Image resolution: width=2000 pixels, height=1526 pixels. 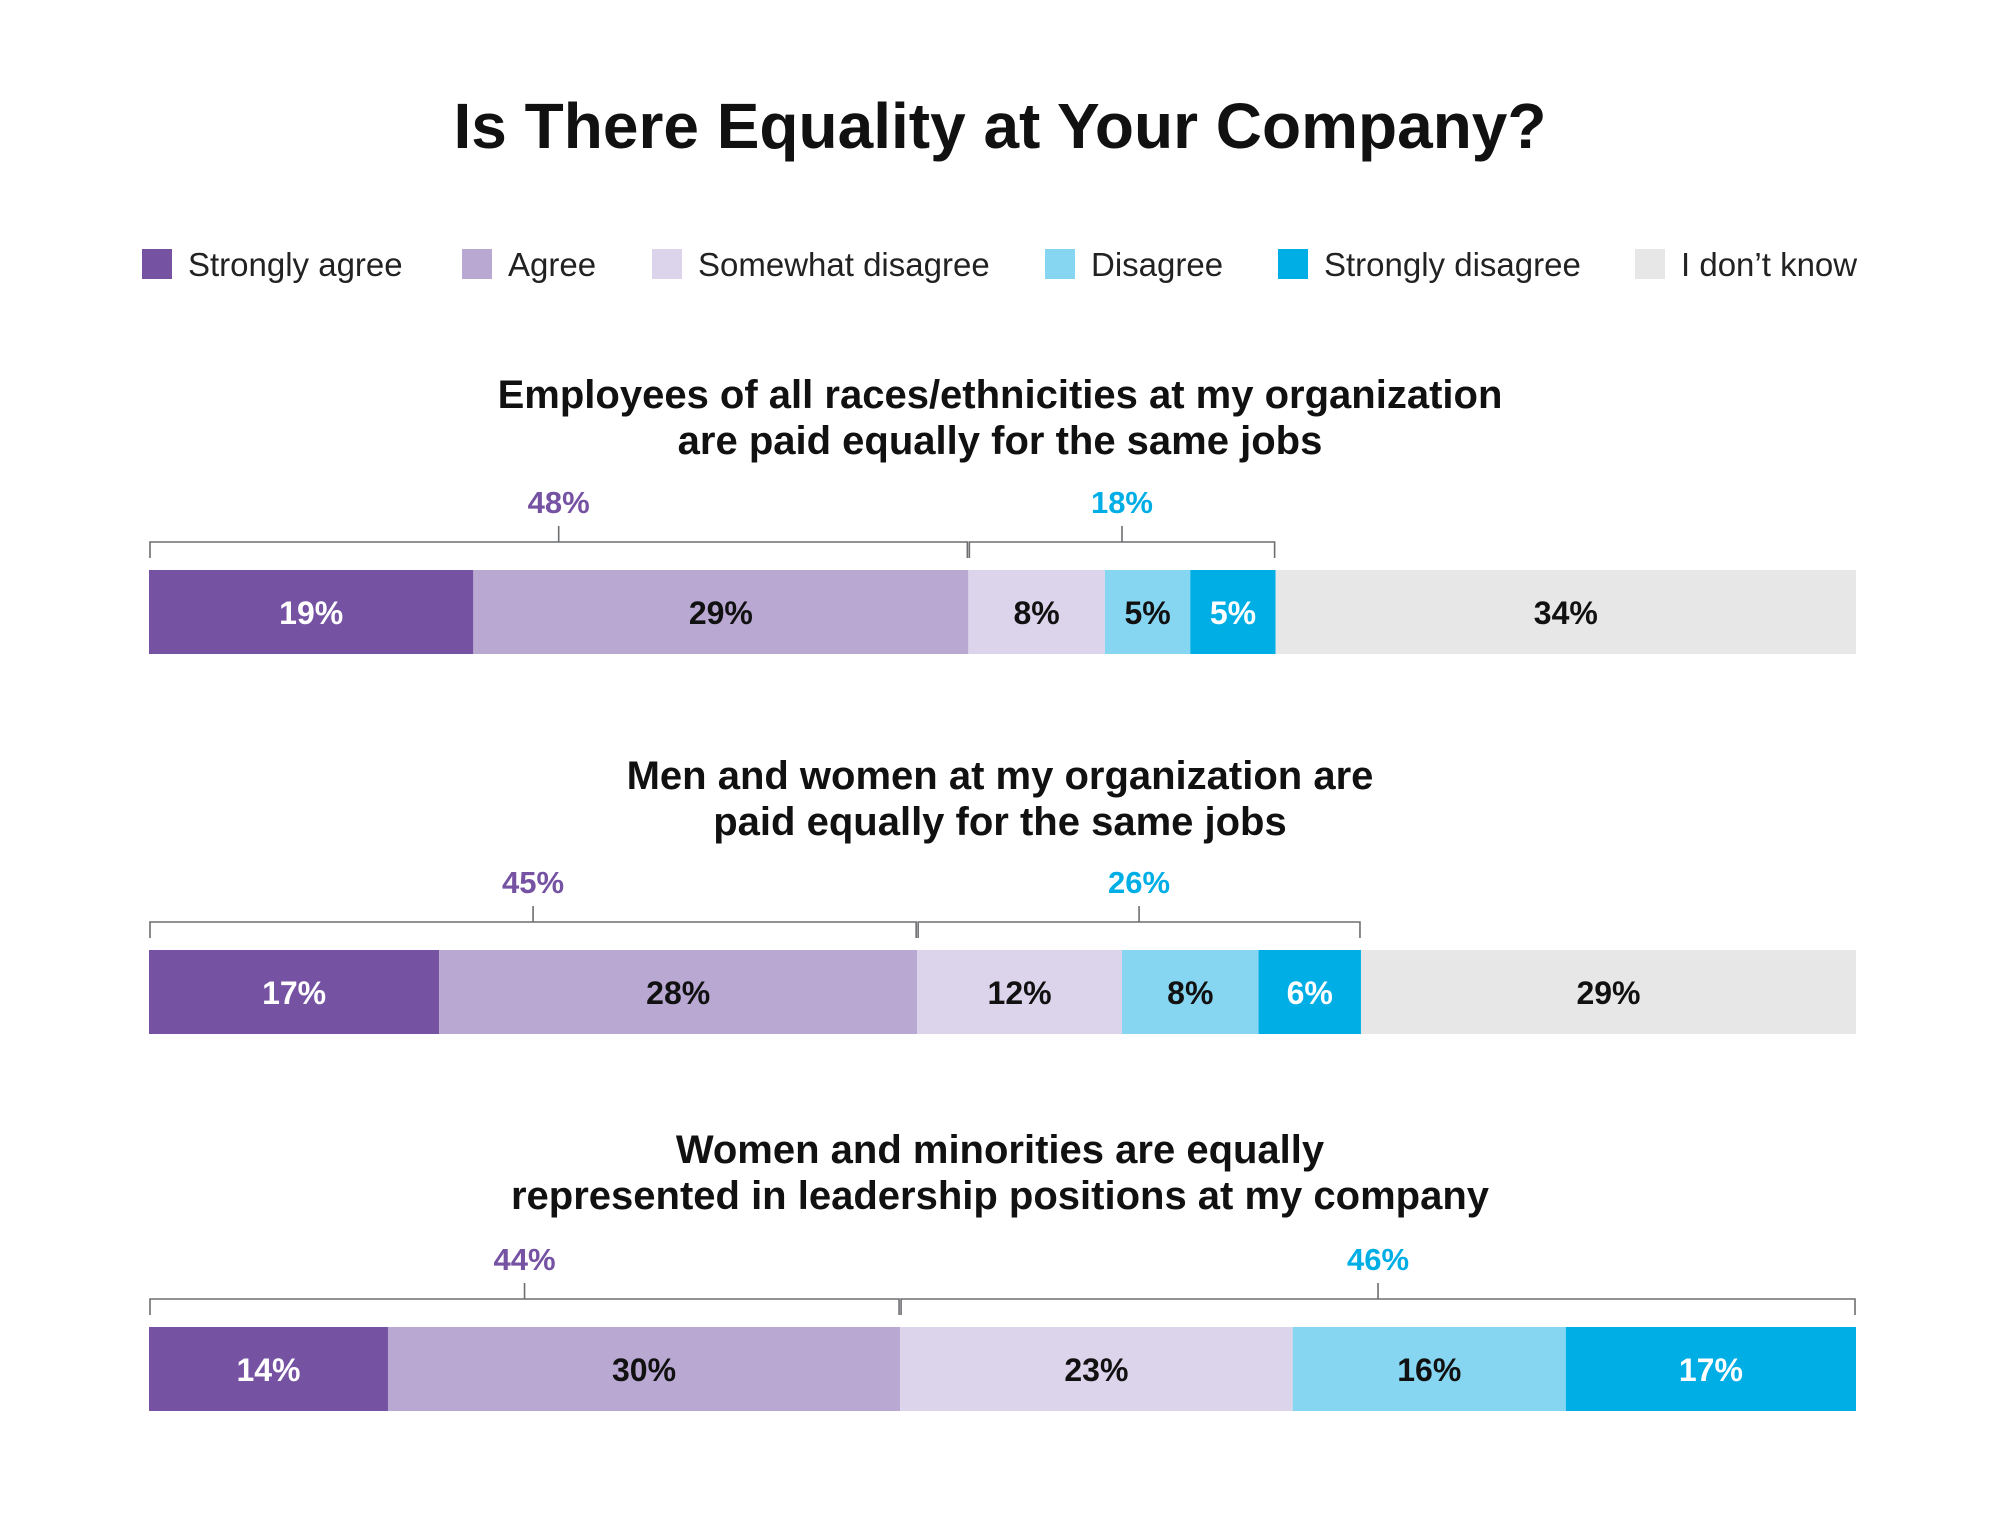 What do you see at coordinates (999, 822) in the screenshot?
I see `question-title-line: paid equally for the same jobs` at bounding box center [999, 822].